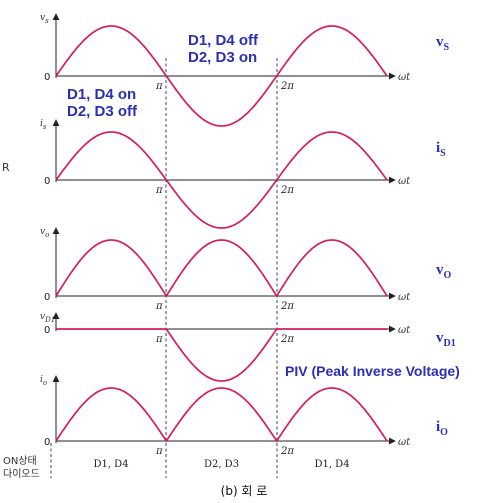  What do you see at coordinates (21, 474) in the screenshot?
I see `on-diode-label-line2: 다이오드` at bounding box center [21, 474].